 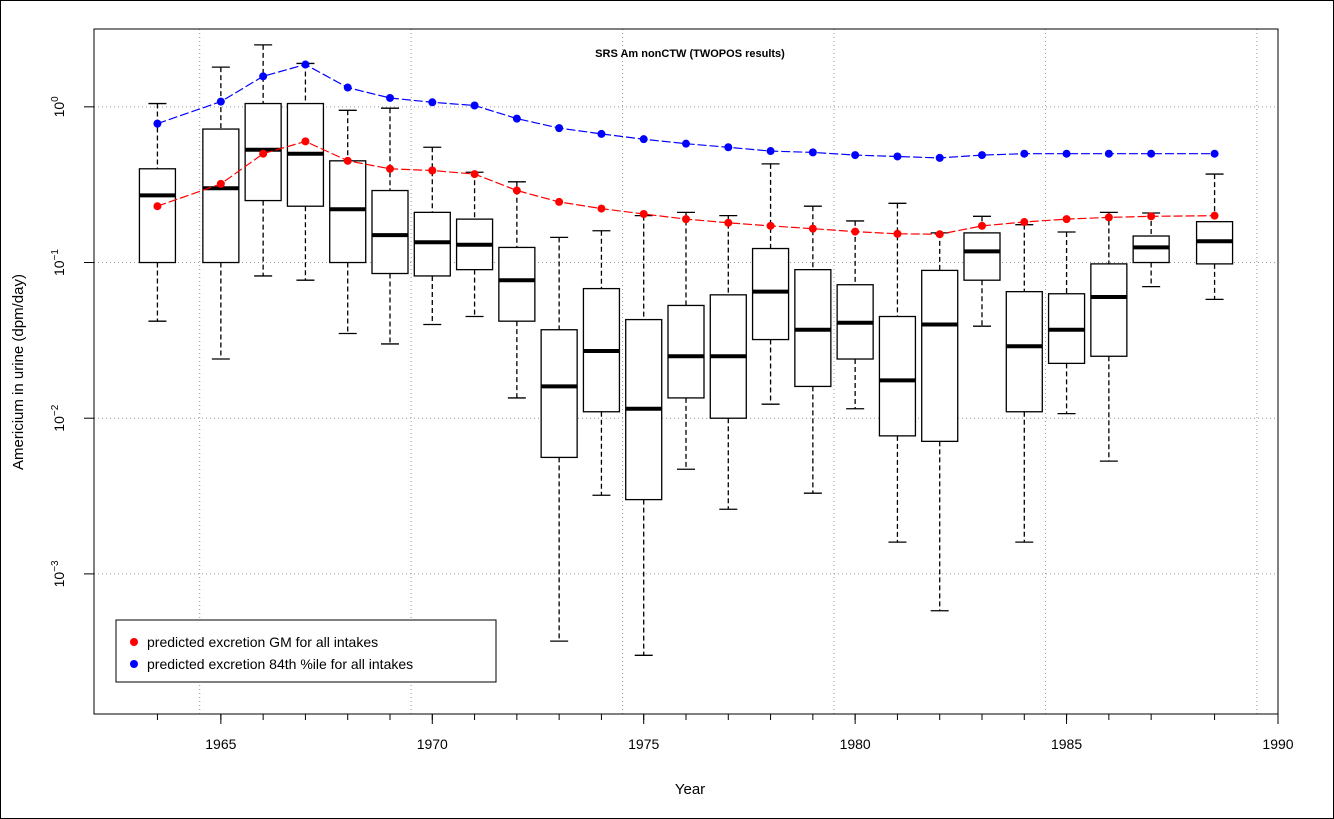 What do you see at coordinates (1277, 744) in the screenshot?
I see `x-tick-label: 1990` at bounding box center [1277, 744].